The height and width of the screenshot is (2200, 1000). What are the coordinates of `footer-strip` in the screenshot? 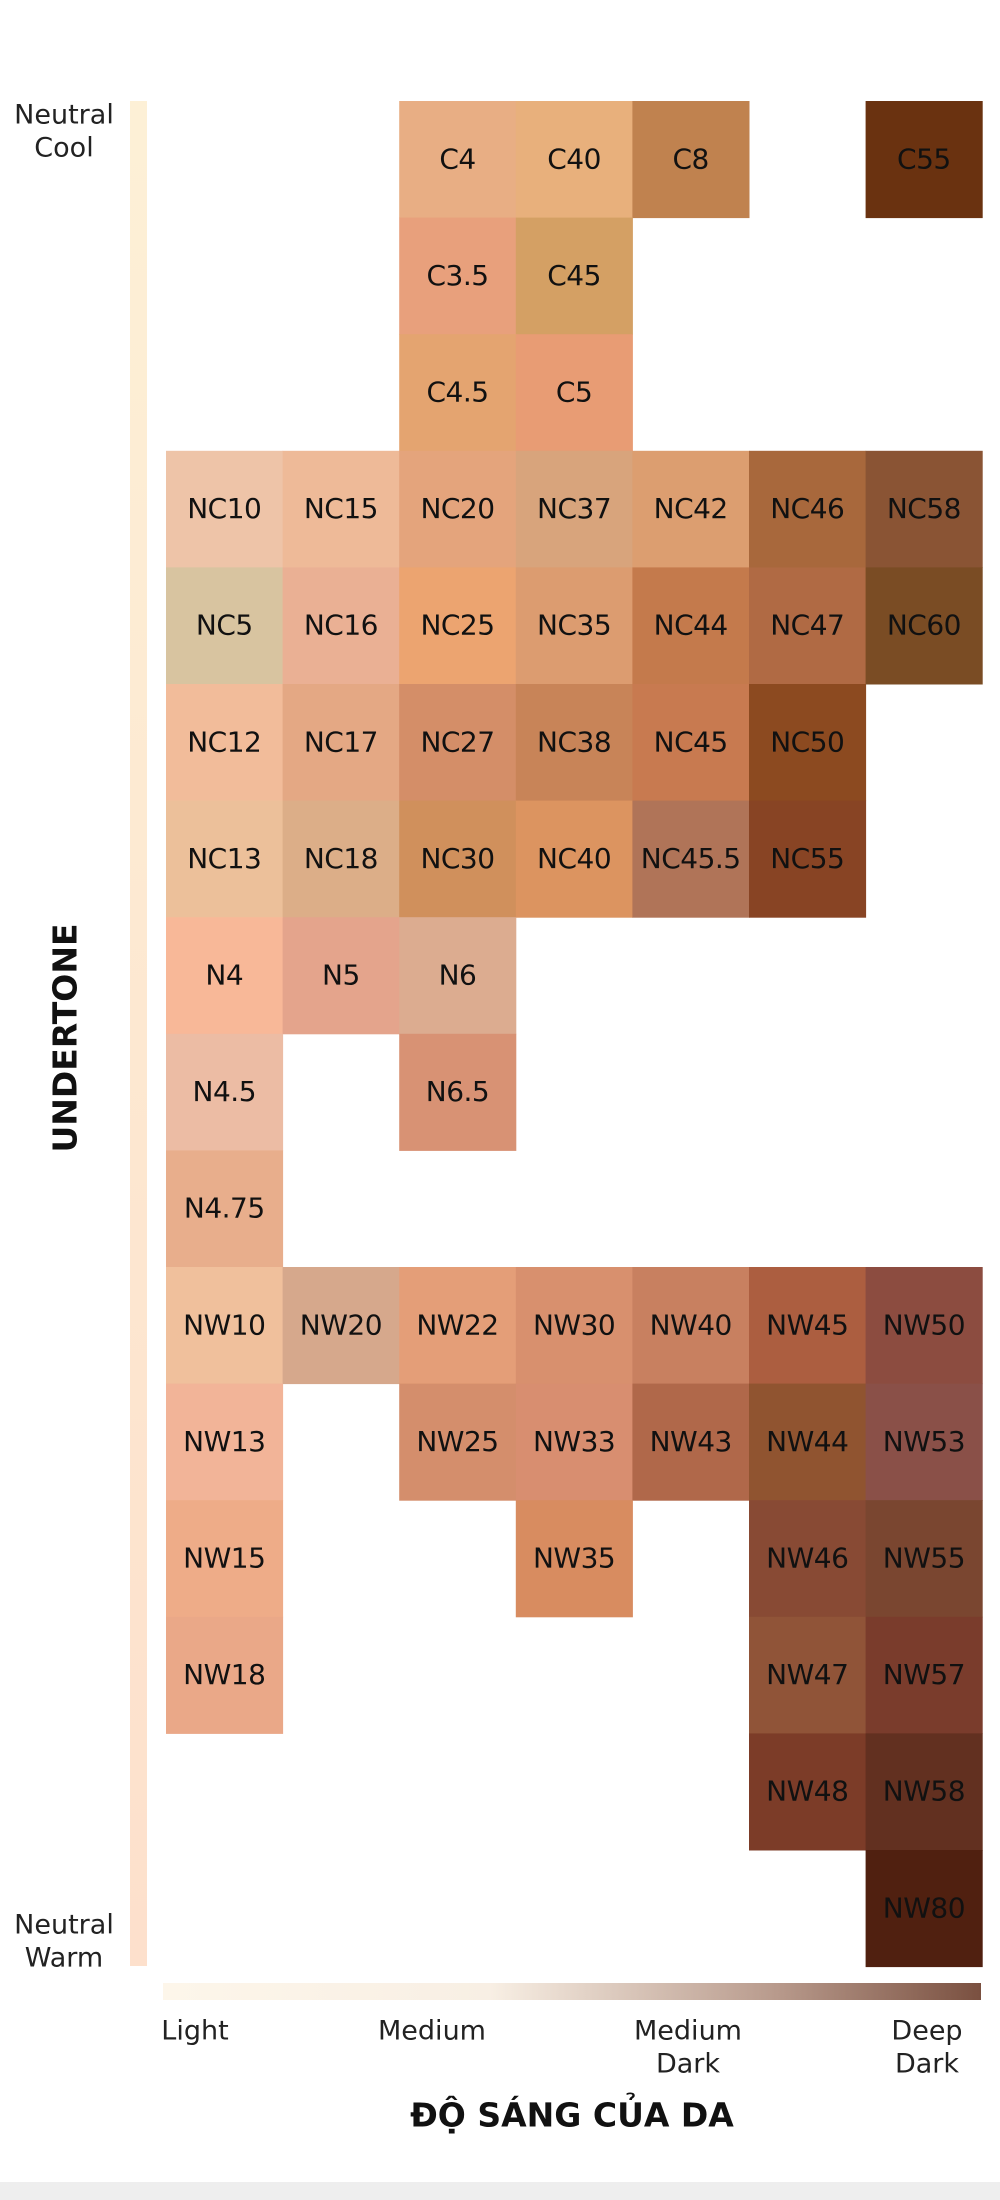 It's located at (500, 2191).